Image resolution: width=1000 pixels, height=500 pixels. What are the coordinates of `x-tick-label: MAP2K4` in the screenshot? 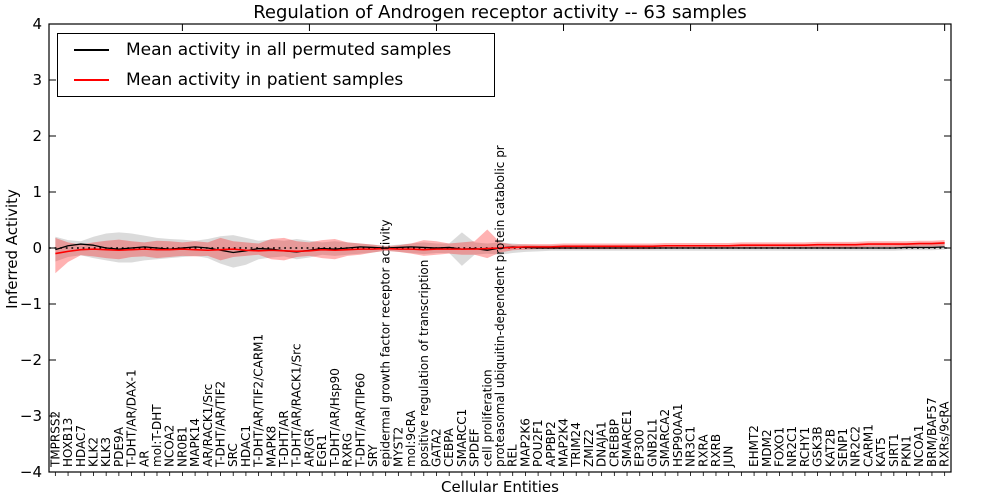 It's located at (564, 442).